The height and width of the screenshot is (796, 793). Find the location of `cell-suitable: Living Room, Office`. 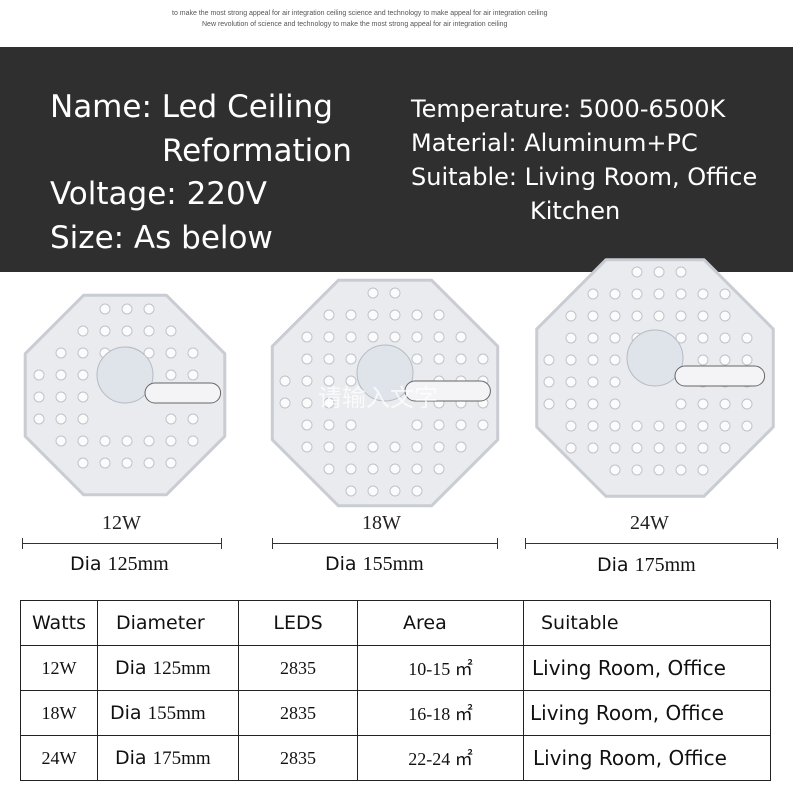

cell-suitable: Living Room, Office is located at coordinates (647, 668).